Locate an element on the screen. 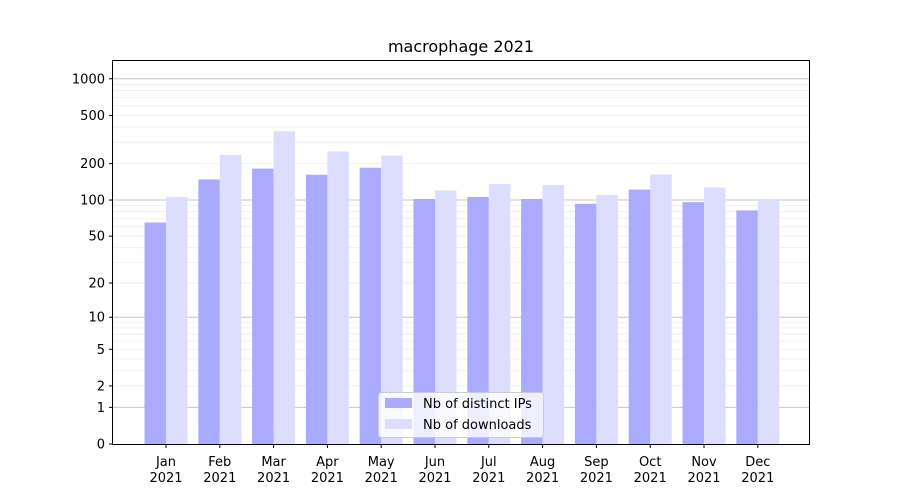  y-tick-label: 100 is located at coordinates (92, 201).